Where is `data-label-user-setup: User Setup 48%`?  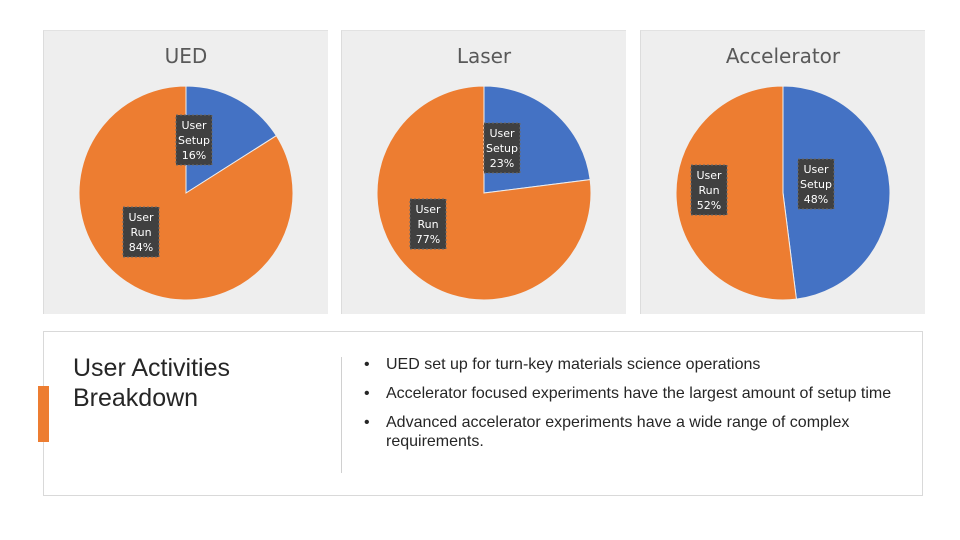 data-label-user-setup: User Setup 48% is located at coordinates (816, 184).